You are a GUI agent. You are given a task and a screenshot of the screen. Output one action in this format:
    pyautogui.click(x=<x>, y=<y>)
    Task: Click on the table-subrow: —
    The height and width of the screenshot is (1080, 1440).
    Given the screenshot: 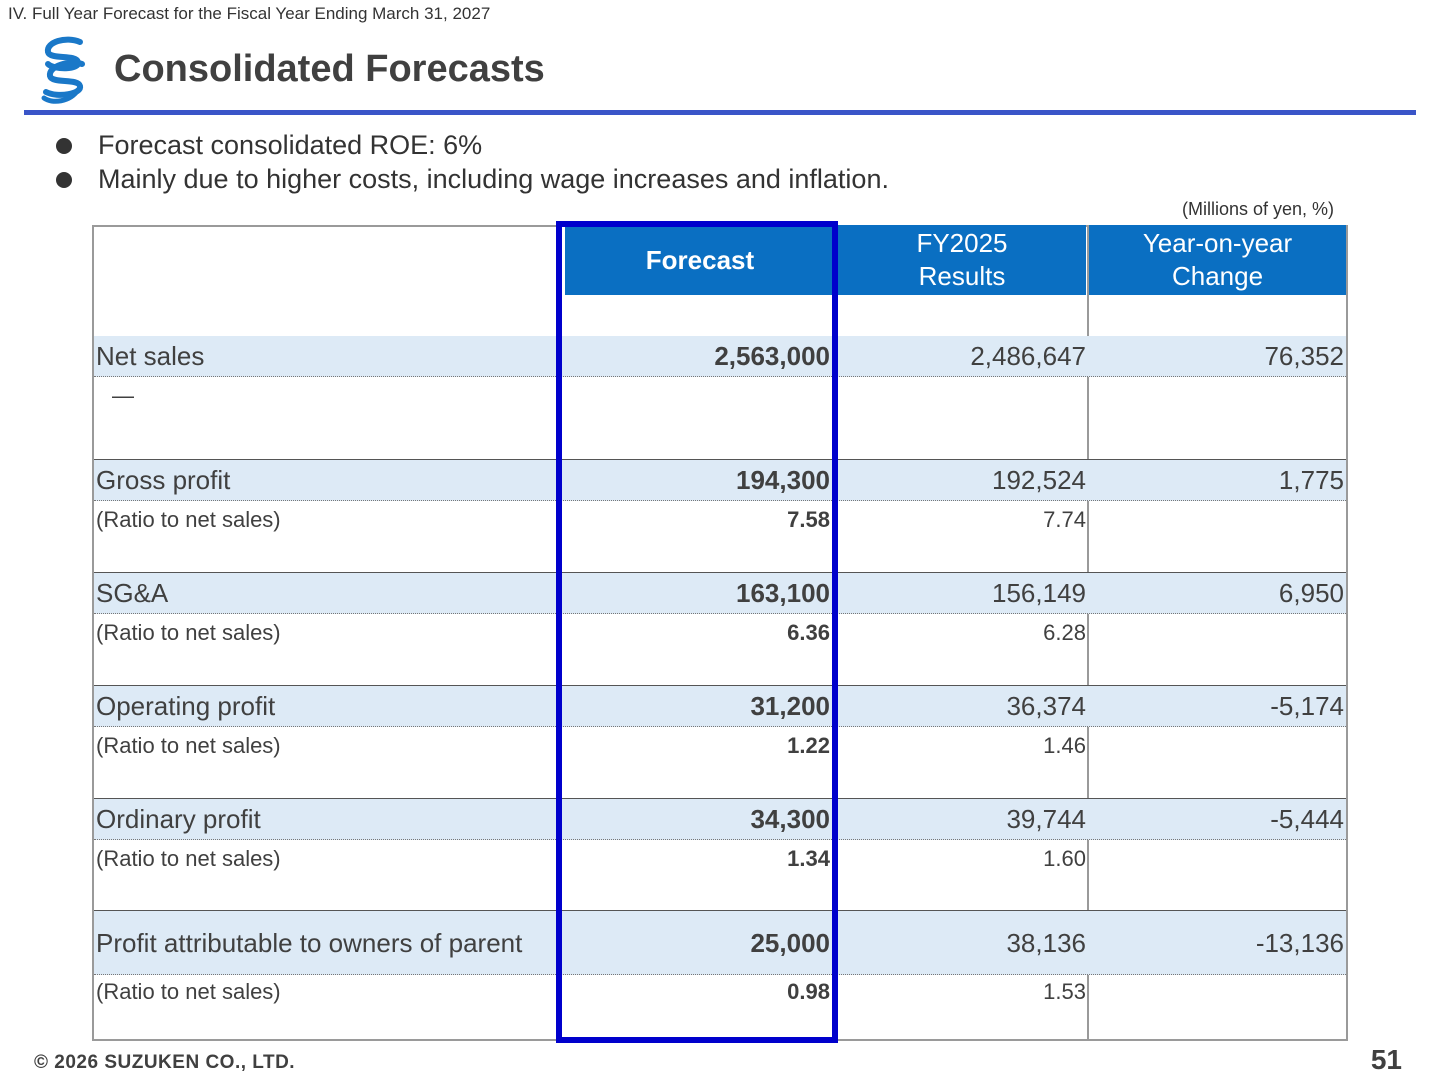 What is the action you would take?
    pyautogui.click(x=720, y=396)
    